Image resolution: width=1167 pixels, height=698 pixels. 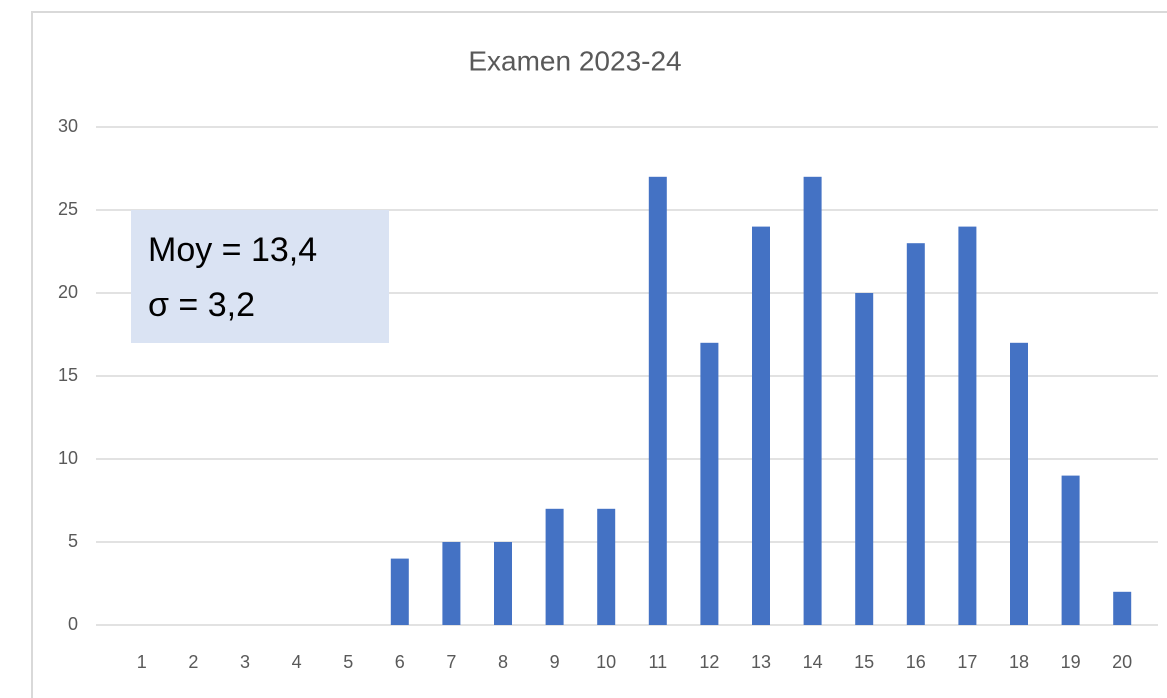 I want to click on x-tick-label: 17, so click(x=967, y=662).